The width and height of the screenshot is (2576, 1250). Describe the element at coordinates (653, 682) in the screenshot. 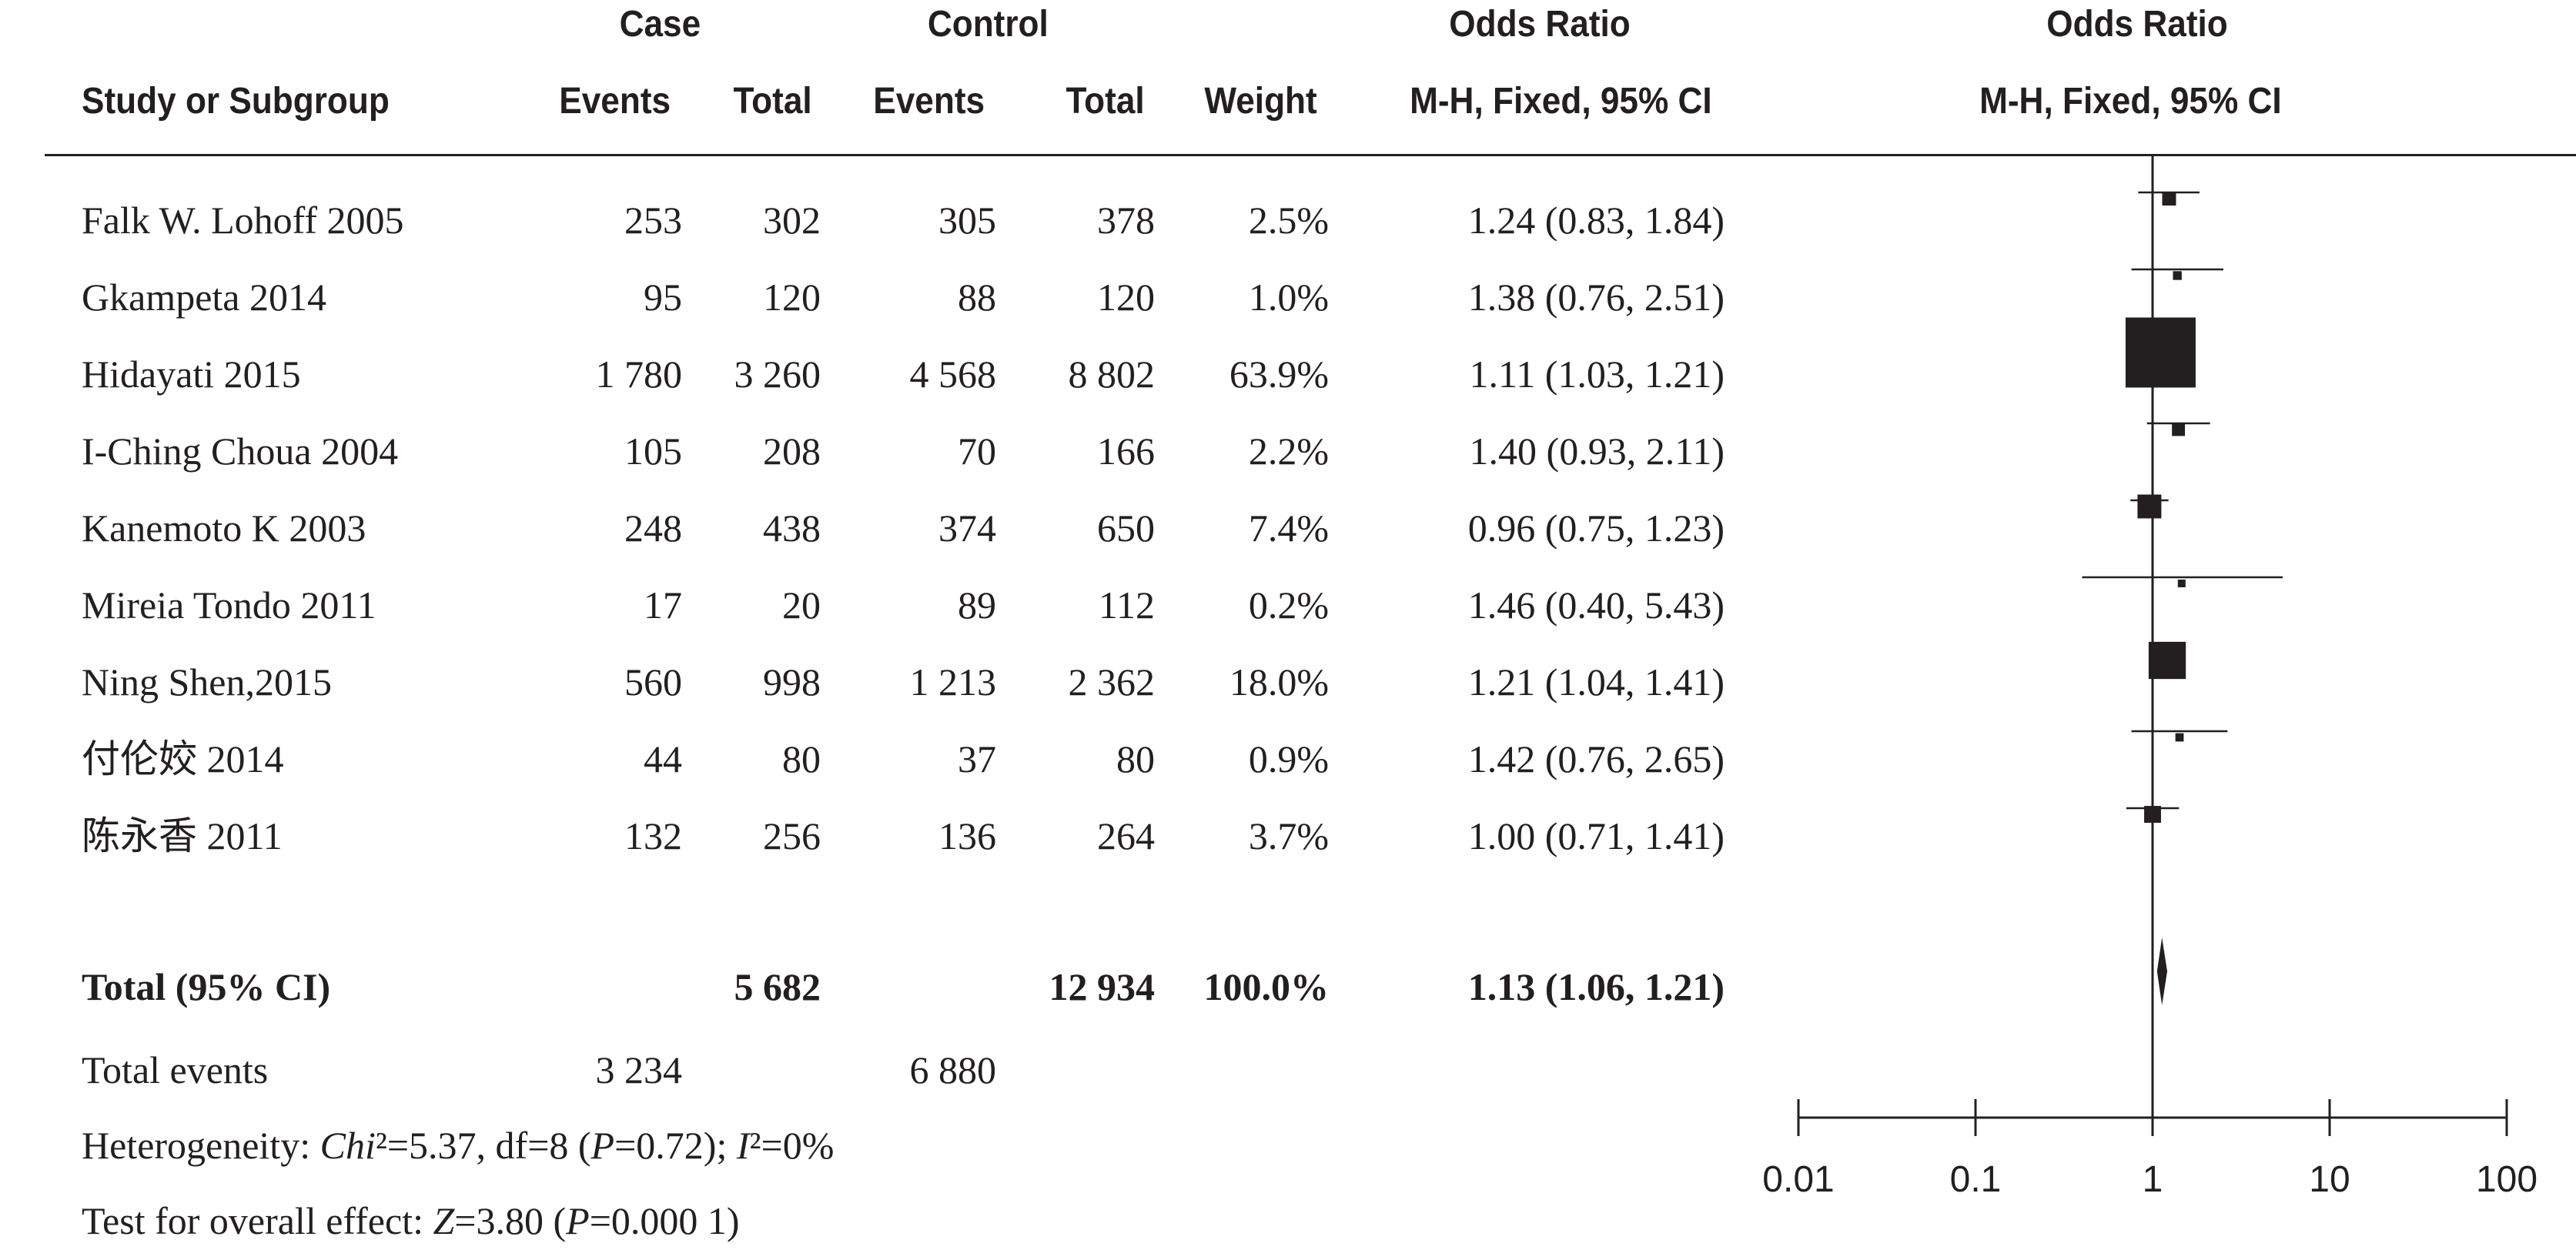

I see `case-events: 560` at that location.